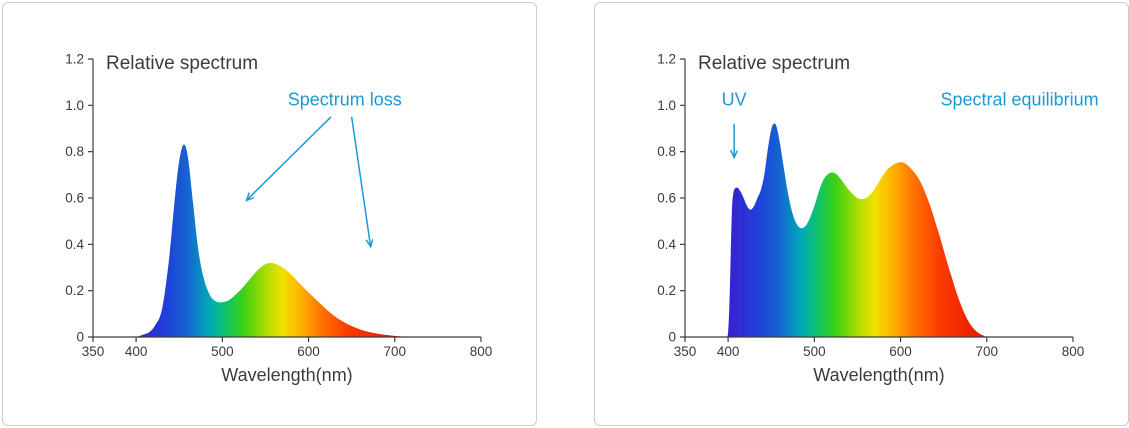  Describe the element at coordinates (1020, 99) in the screenshot. I see `annotation-text: Spectral equilibrium` at that location.